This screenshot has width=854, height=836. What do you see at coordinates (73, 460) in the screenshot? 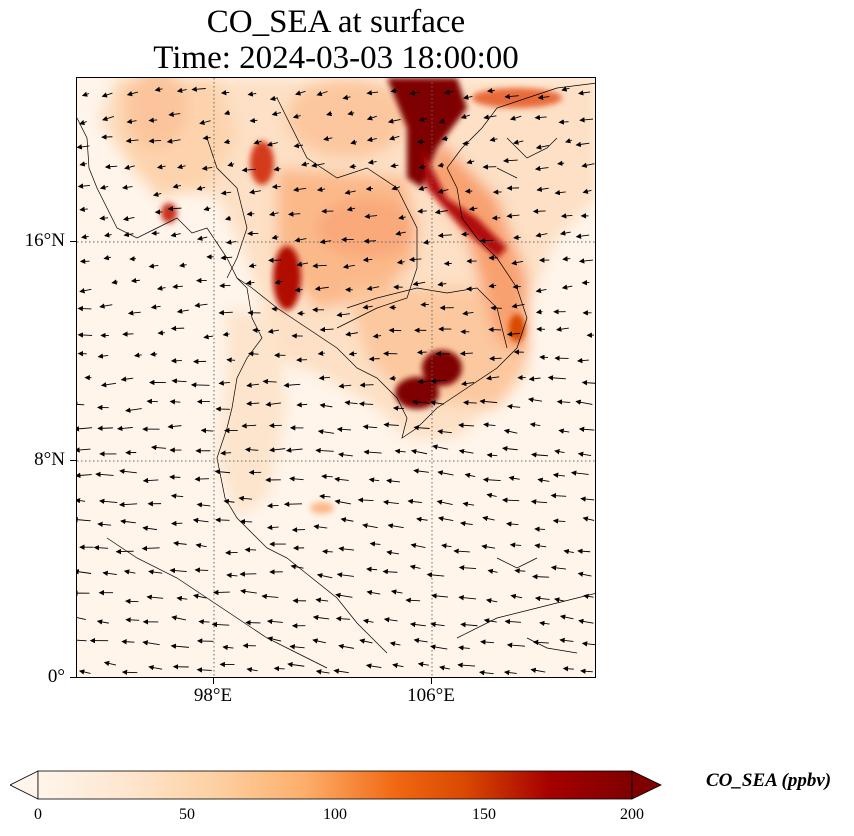
I see `lat-tickmark` at bounding box center [73, 460].